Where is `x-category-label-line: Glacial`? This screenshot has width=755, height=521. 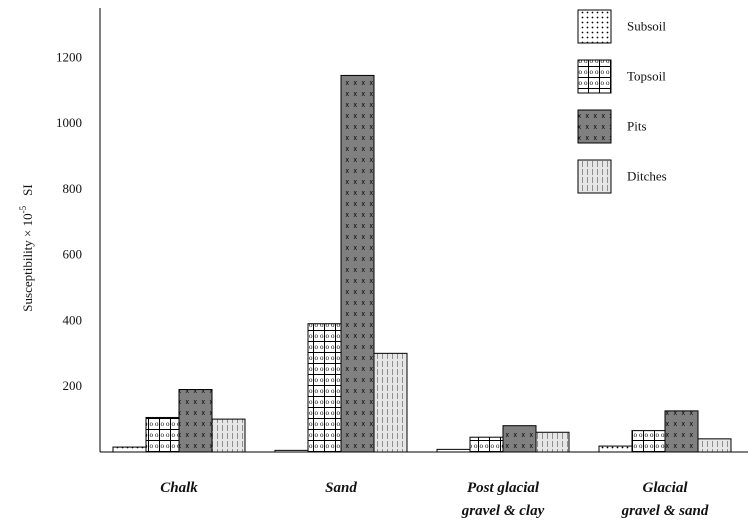 x-category-label-line: Glacial is located at coordinates (666, 488).